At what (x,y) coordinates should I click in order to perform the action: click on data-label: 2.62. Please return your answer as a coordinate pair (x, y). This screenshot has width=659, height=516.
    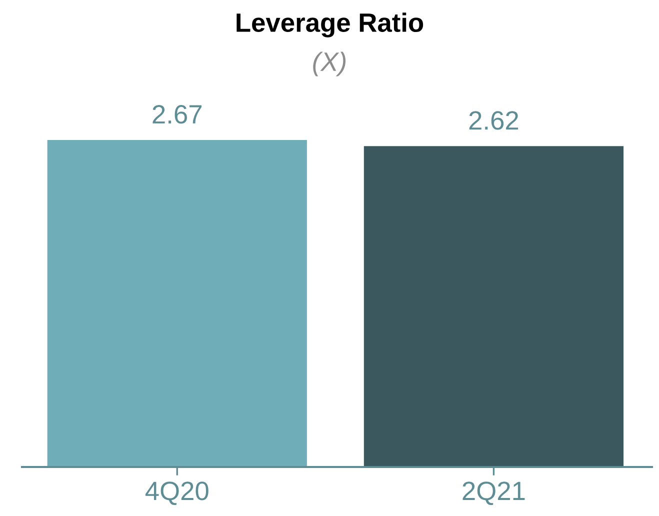
    Looking at the image, I should click on (493, 120).